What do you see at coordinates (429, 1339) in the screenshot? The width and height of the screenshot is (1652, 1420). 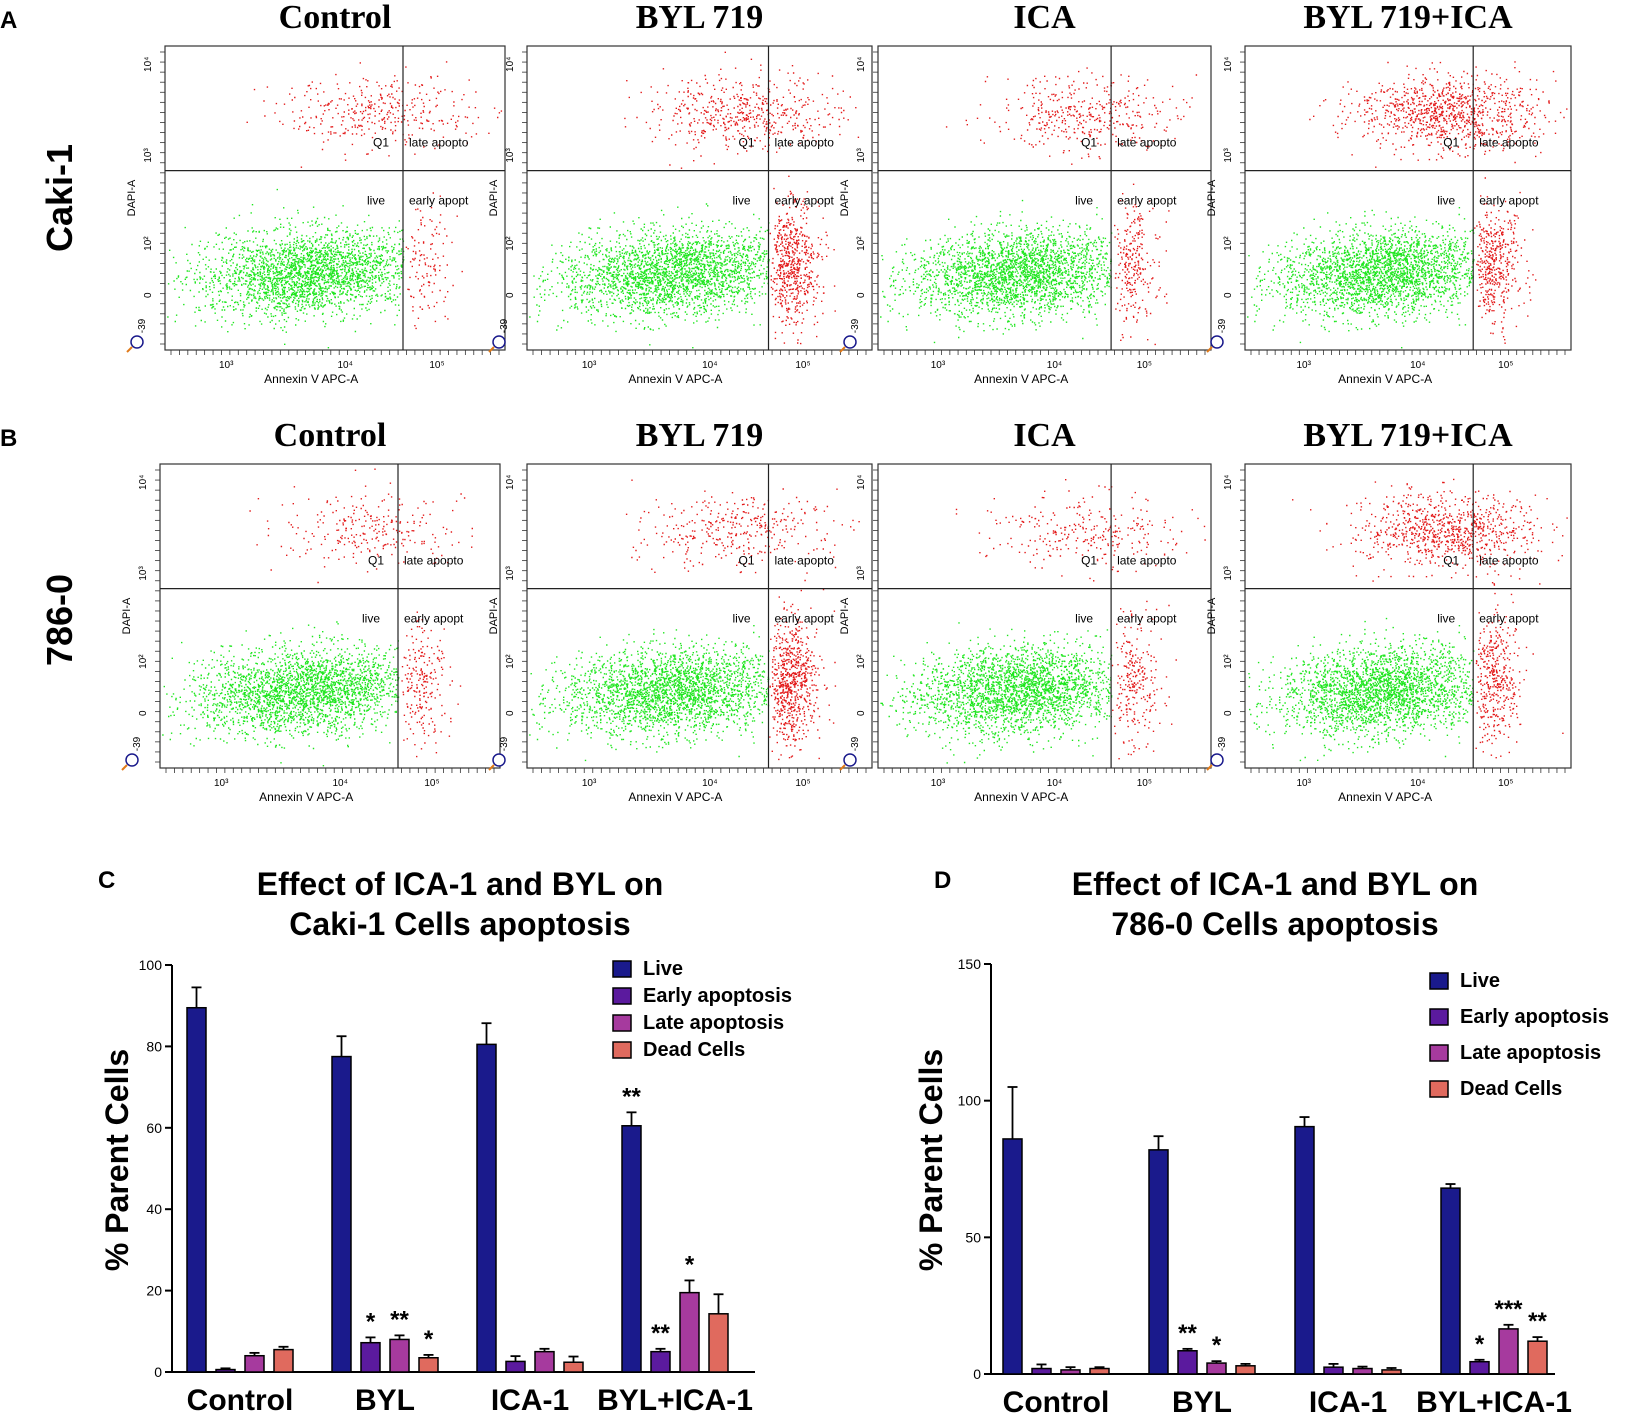 I see `significance-mark: *` at bounding box center [429, 1339].